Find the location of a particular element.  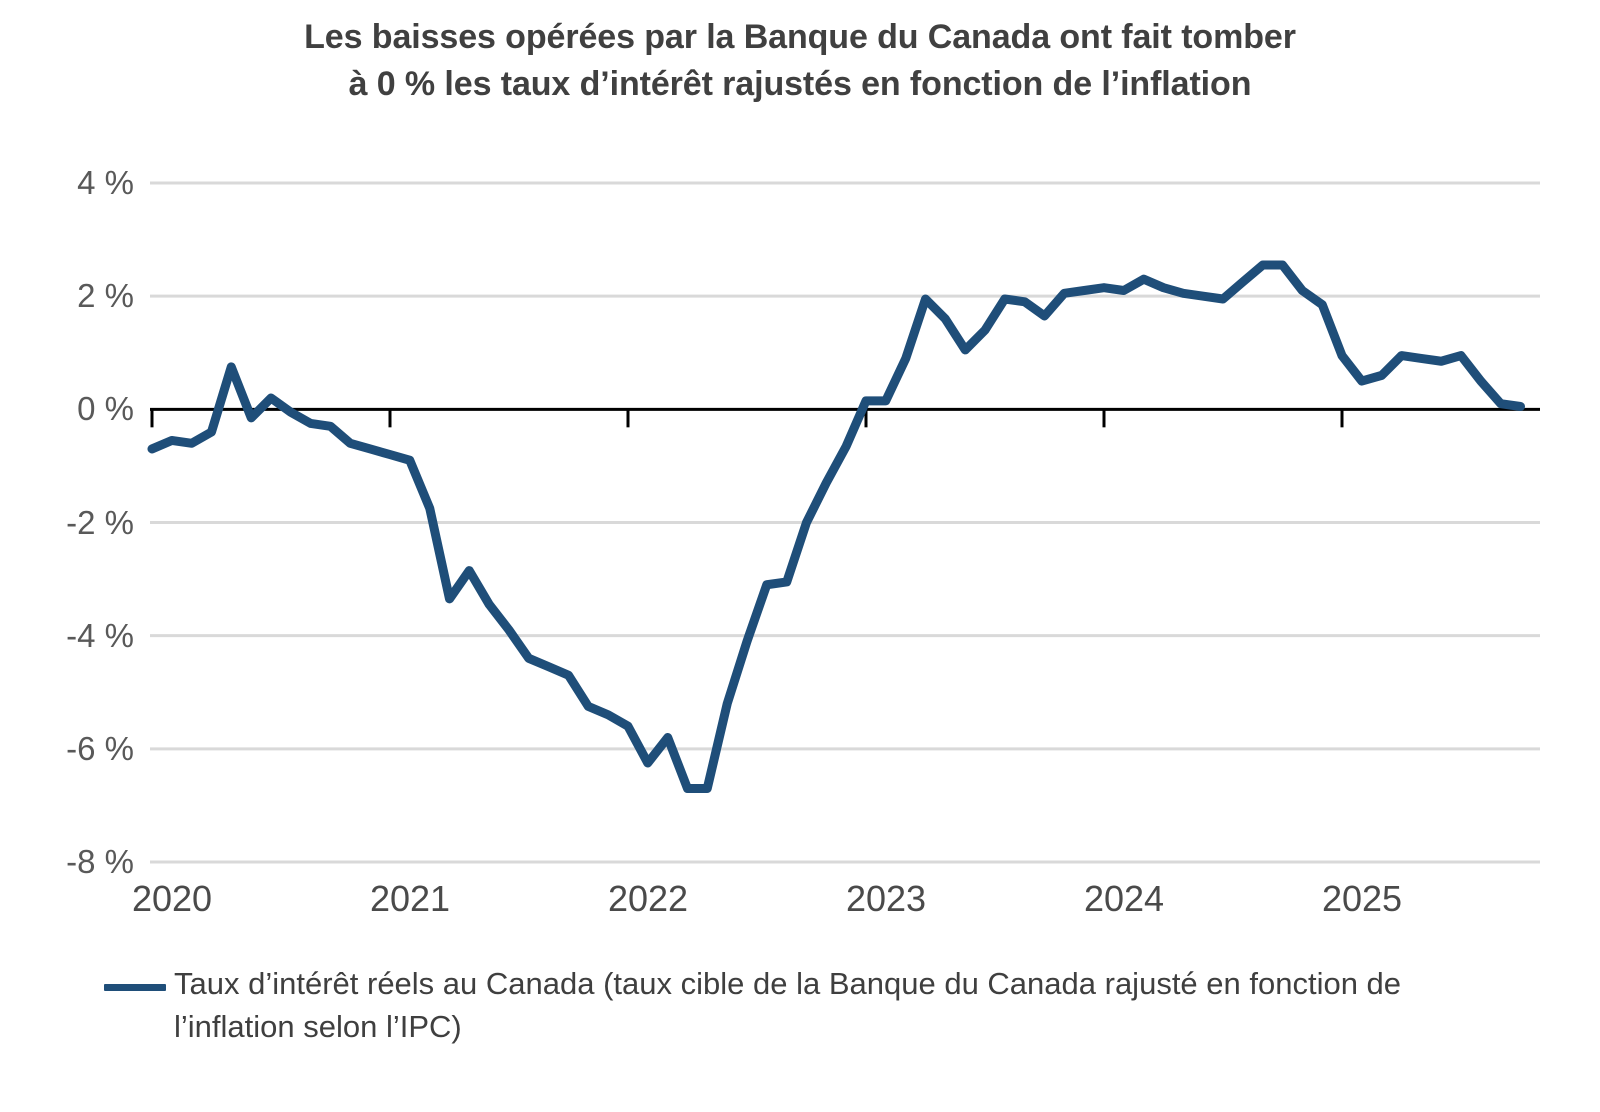

y-tick-label: -2 % is located at coordinates (100, 522).